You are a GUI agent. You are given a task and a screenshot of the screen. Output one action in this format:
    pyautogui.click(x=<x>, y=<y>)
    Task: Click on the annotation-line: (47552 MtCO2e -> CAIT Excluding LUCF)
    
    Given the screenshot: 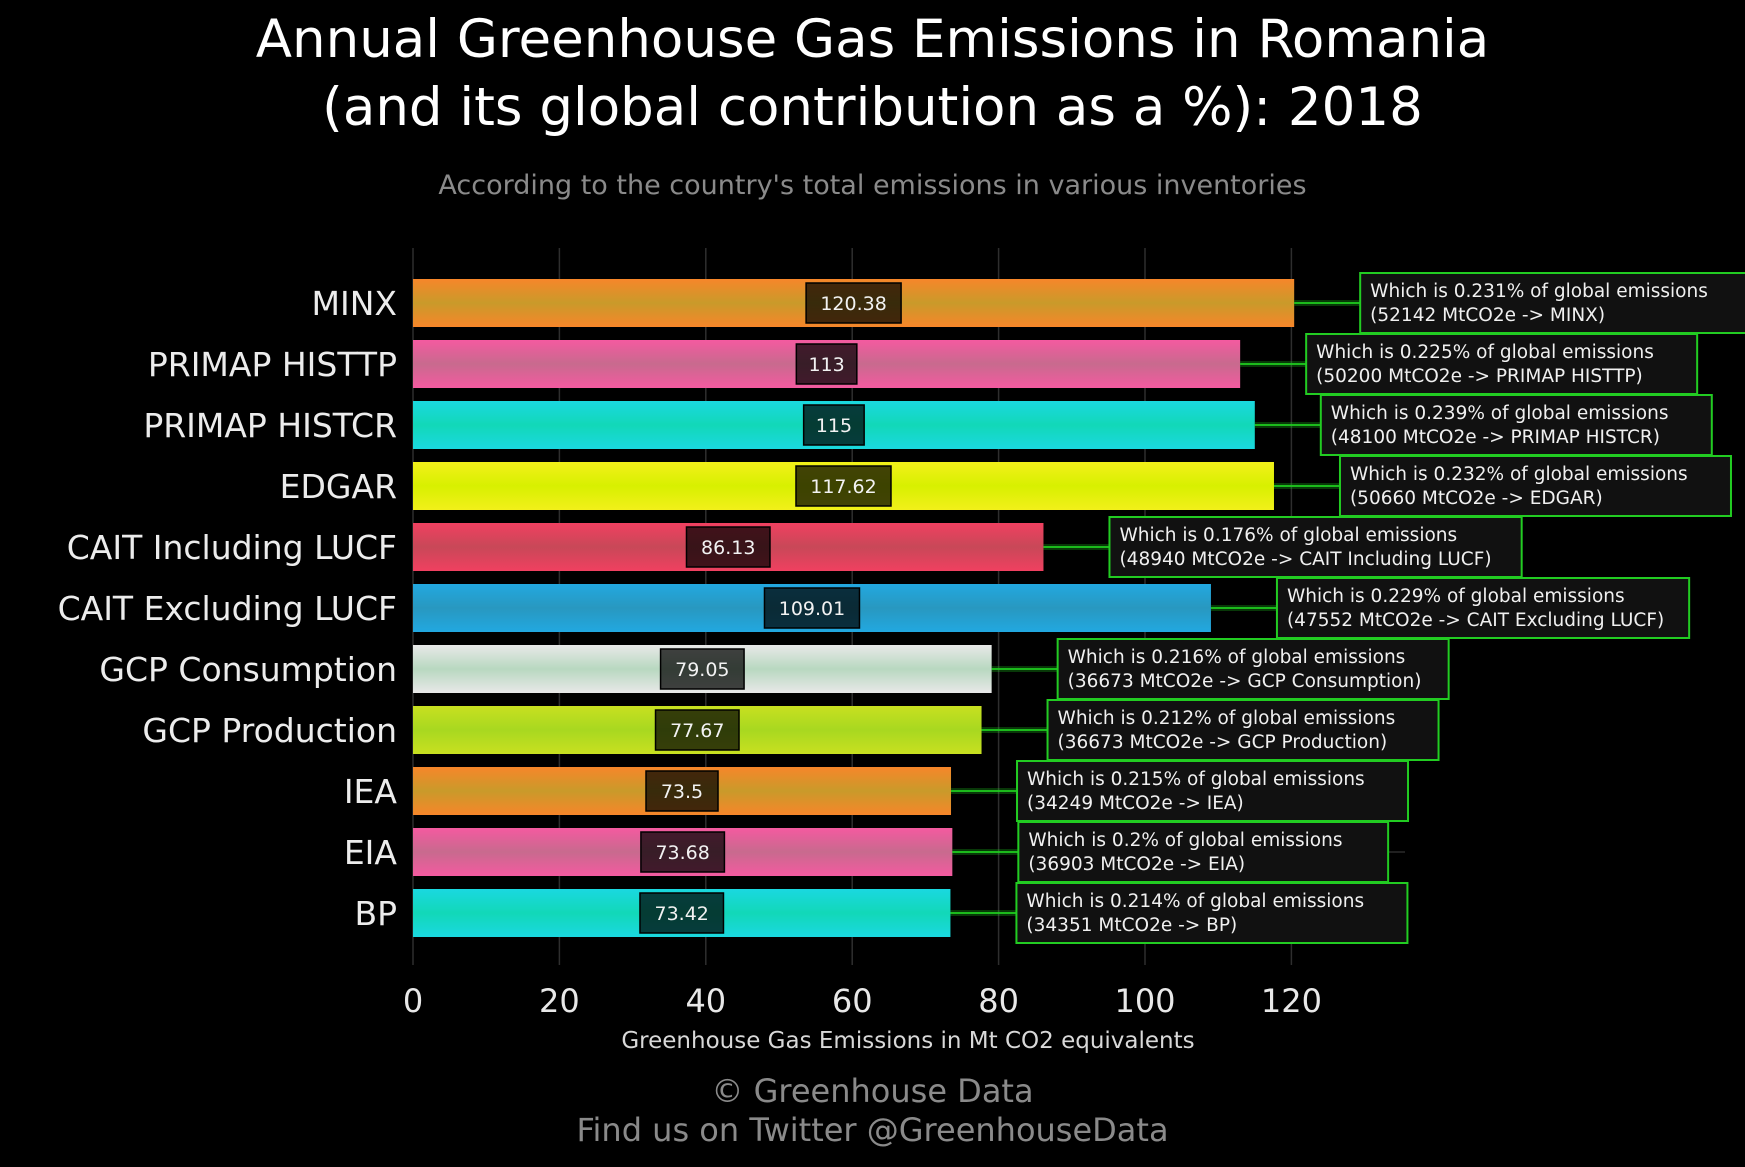 What is the action you would take?
    pyautogui.click(x=1475, y=620)
    